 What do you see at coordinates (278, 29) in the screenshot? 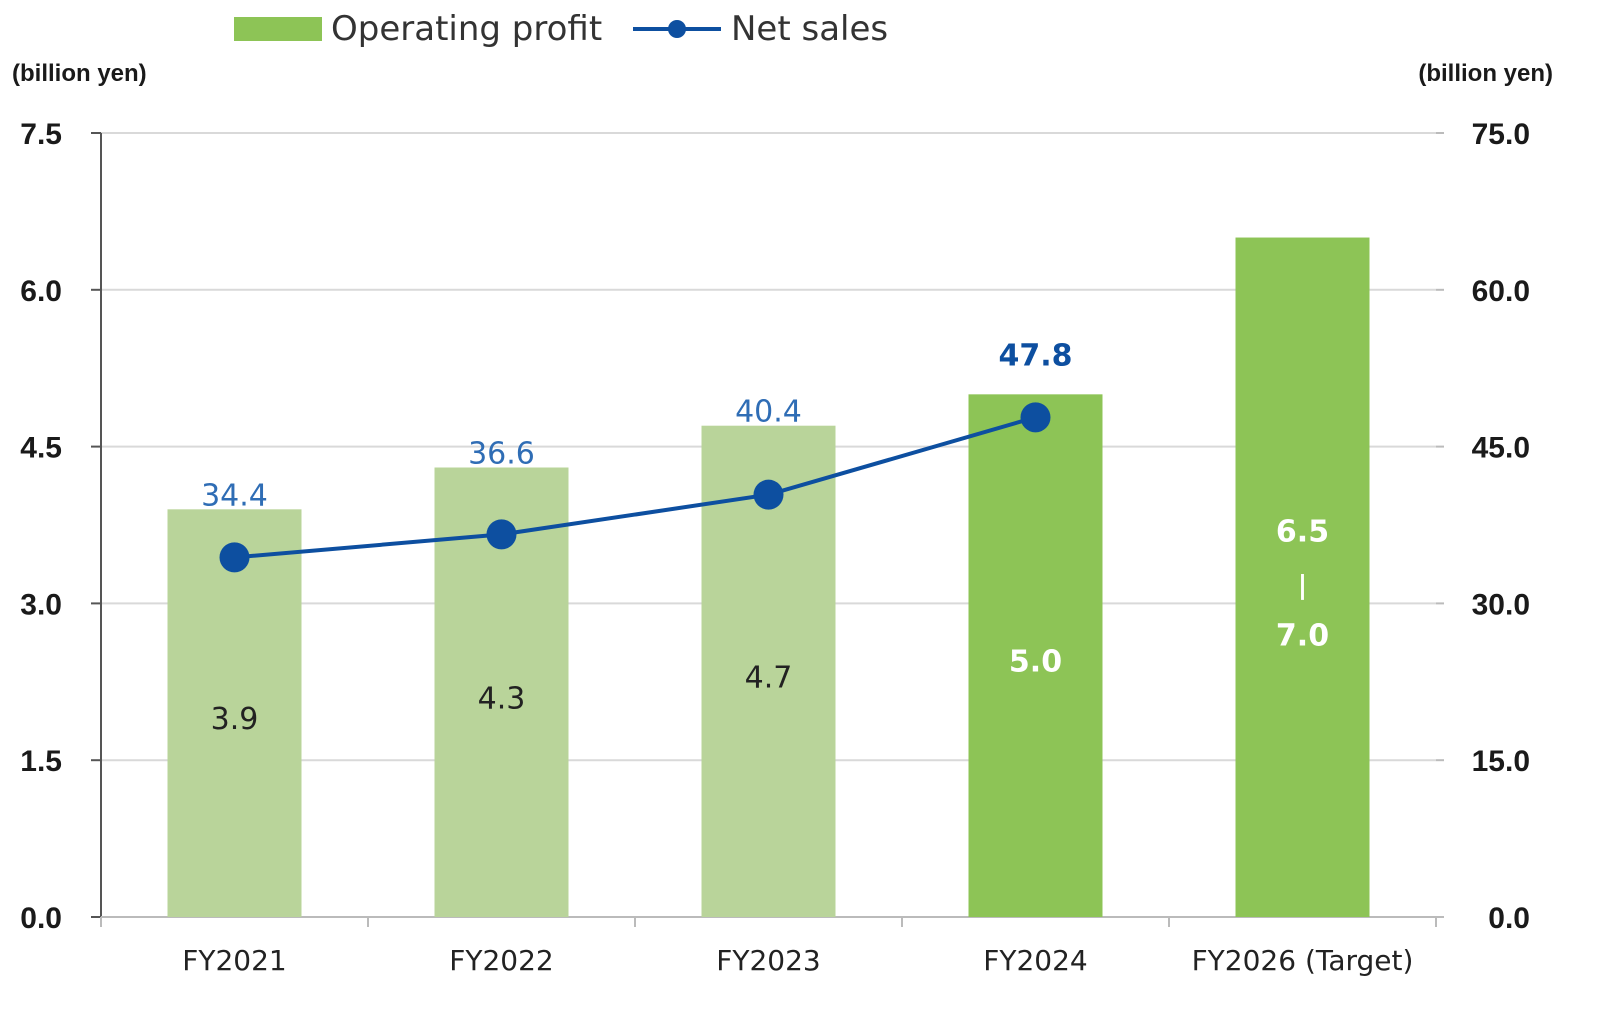
I see `legend-swatch-operating-profit` at bounding box center [278, 29].